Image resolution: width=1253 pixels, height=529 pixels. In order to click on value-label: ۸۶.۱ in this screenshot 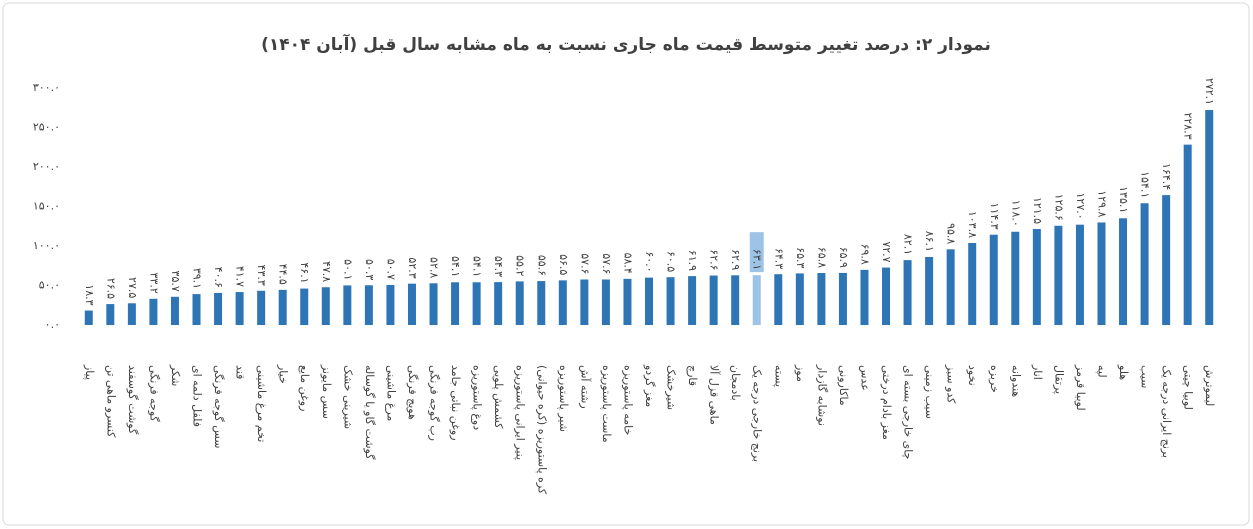, I will do `click(929, 241)`.